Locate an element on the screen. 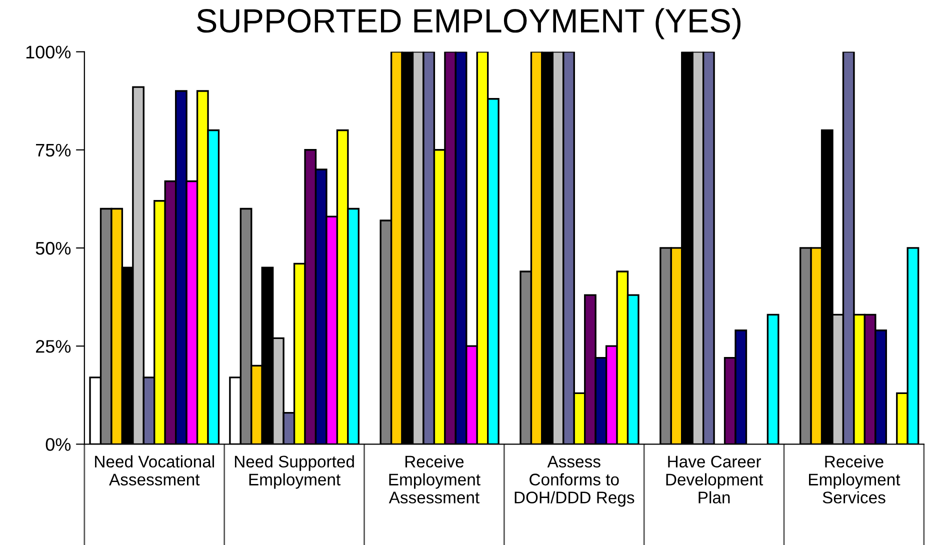 The image size is (938, 545). y-tick-label: 50% is located at coordinates (53, 248).